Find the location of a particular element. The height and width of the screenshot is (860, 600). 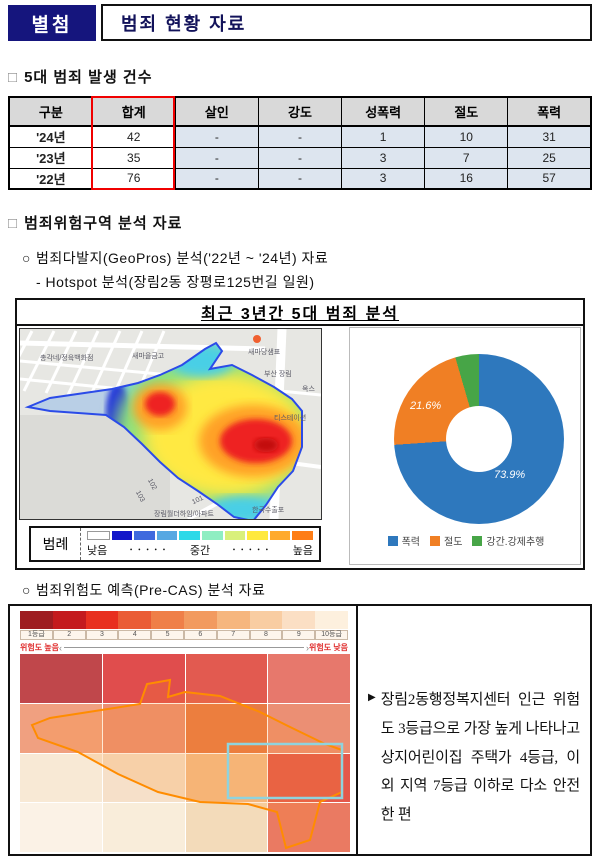

scale-label: 4 is located at coordinates (135, 635).